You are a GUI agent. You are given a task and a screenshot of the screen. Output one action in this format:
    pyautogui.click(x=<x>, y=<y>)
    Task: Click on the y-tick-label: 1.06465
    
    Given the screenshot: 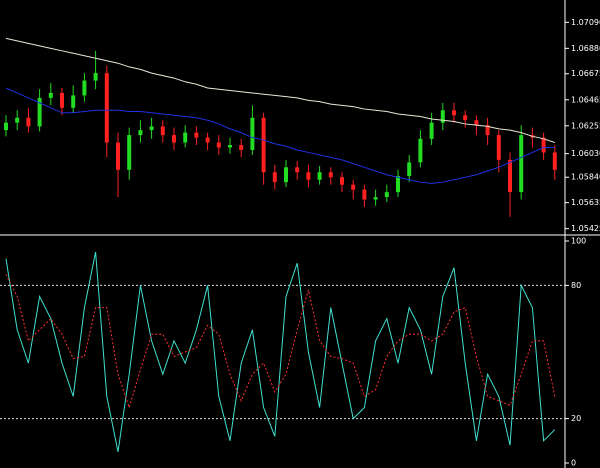 What is the action you would take?
    pyautogui.click(x=585, y=99)
    